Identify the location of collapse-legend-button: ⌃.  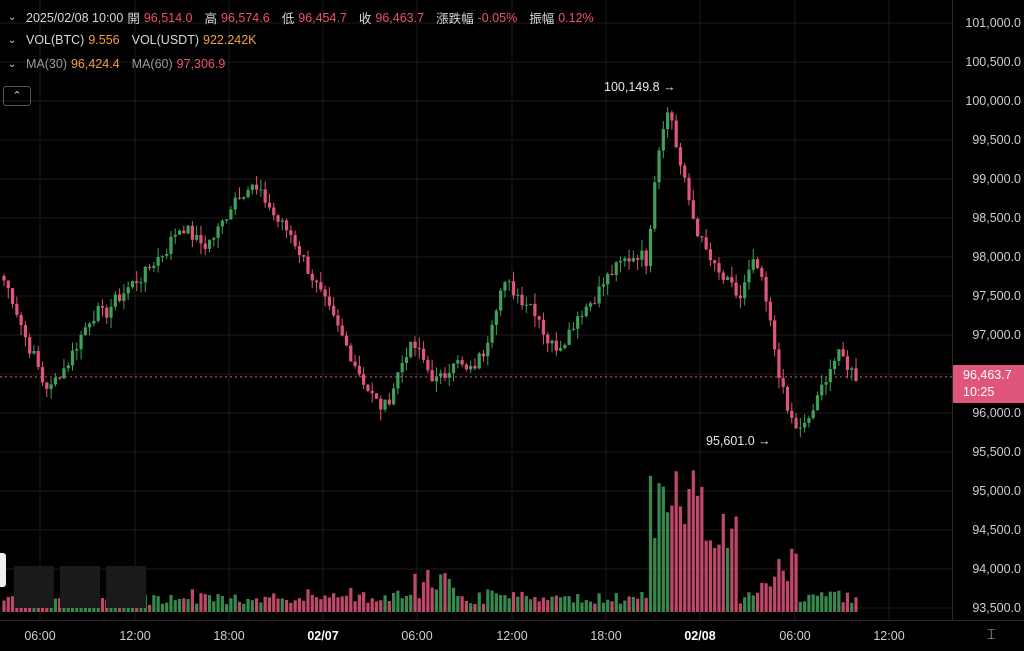
(17, 96).